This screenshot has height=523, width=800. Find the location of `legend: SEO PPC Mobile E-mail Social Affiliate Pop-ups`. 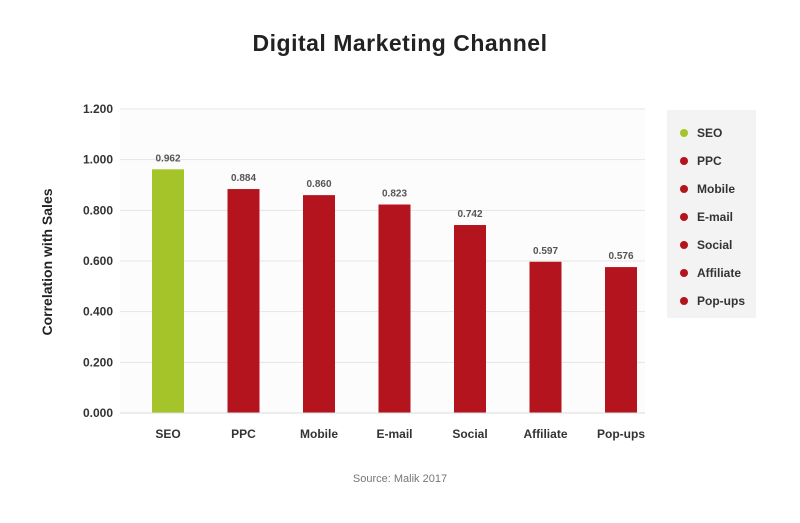

legend: SEO PPC Mobile E-mail Social Affiliate Pop-ups is located at coordinates (711, 214).